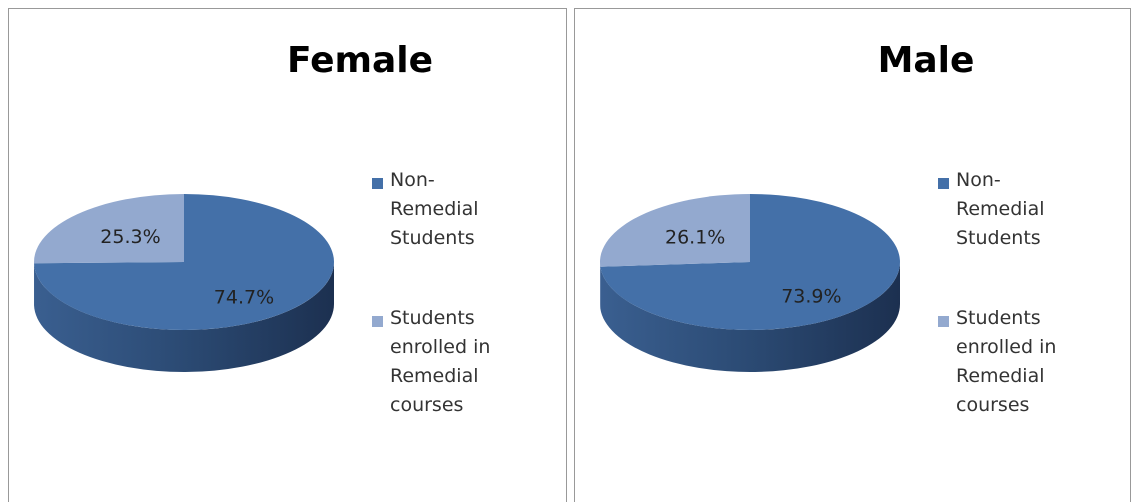 Image resolution: width=1138 pixels, height=502 pixels. Describe the element at coordinates (695, 238) in the screenshot. I see `data-label: 26.1%` at that location.